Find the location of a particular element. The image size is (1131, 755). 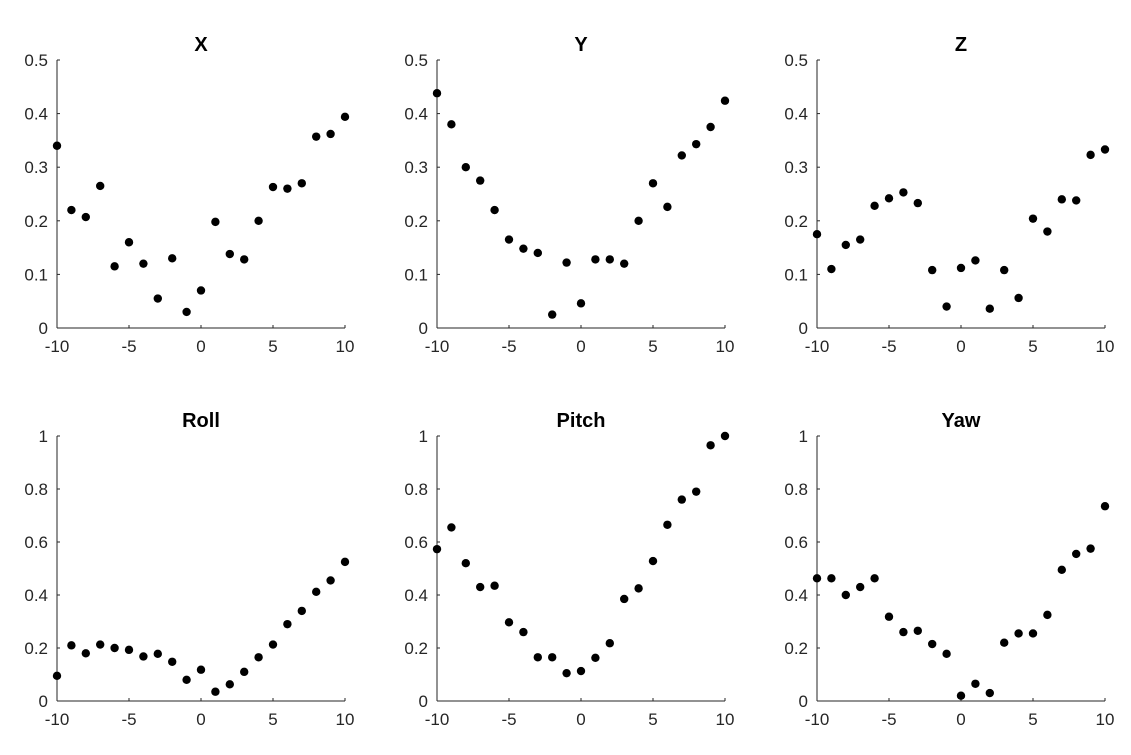

subplot-title: Pitch is located at coordinates (581, 421).